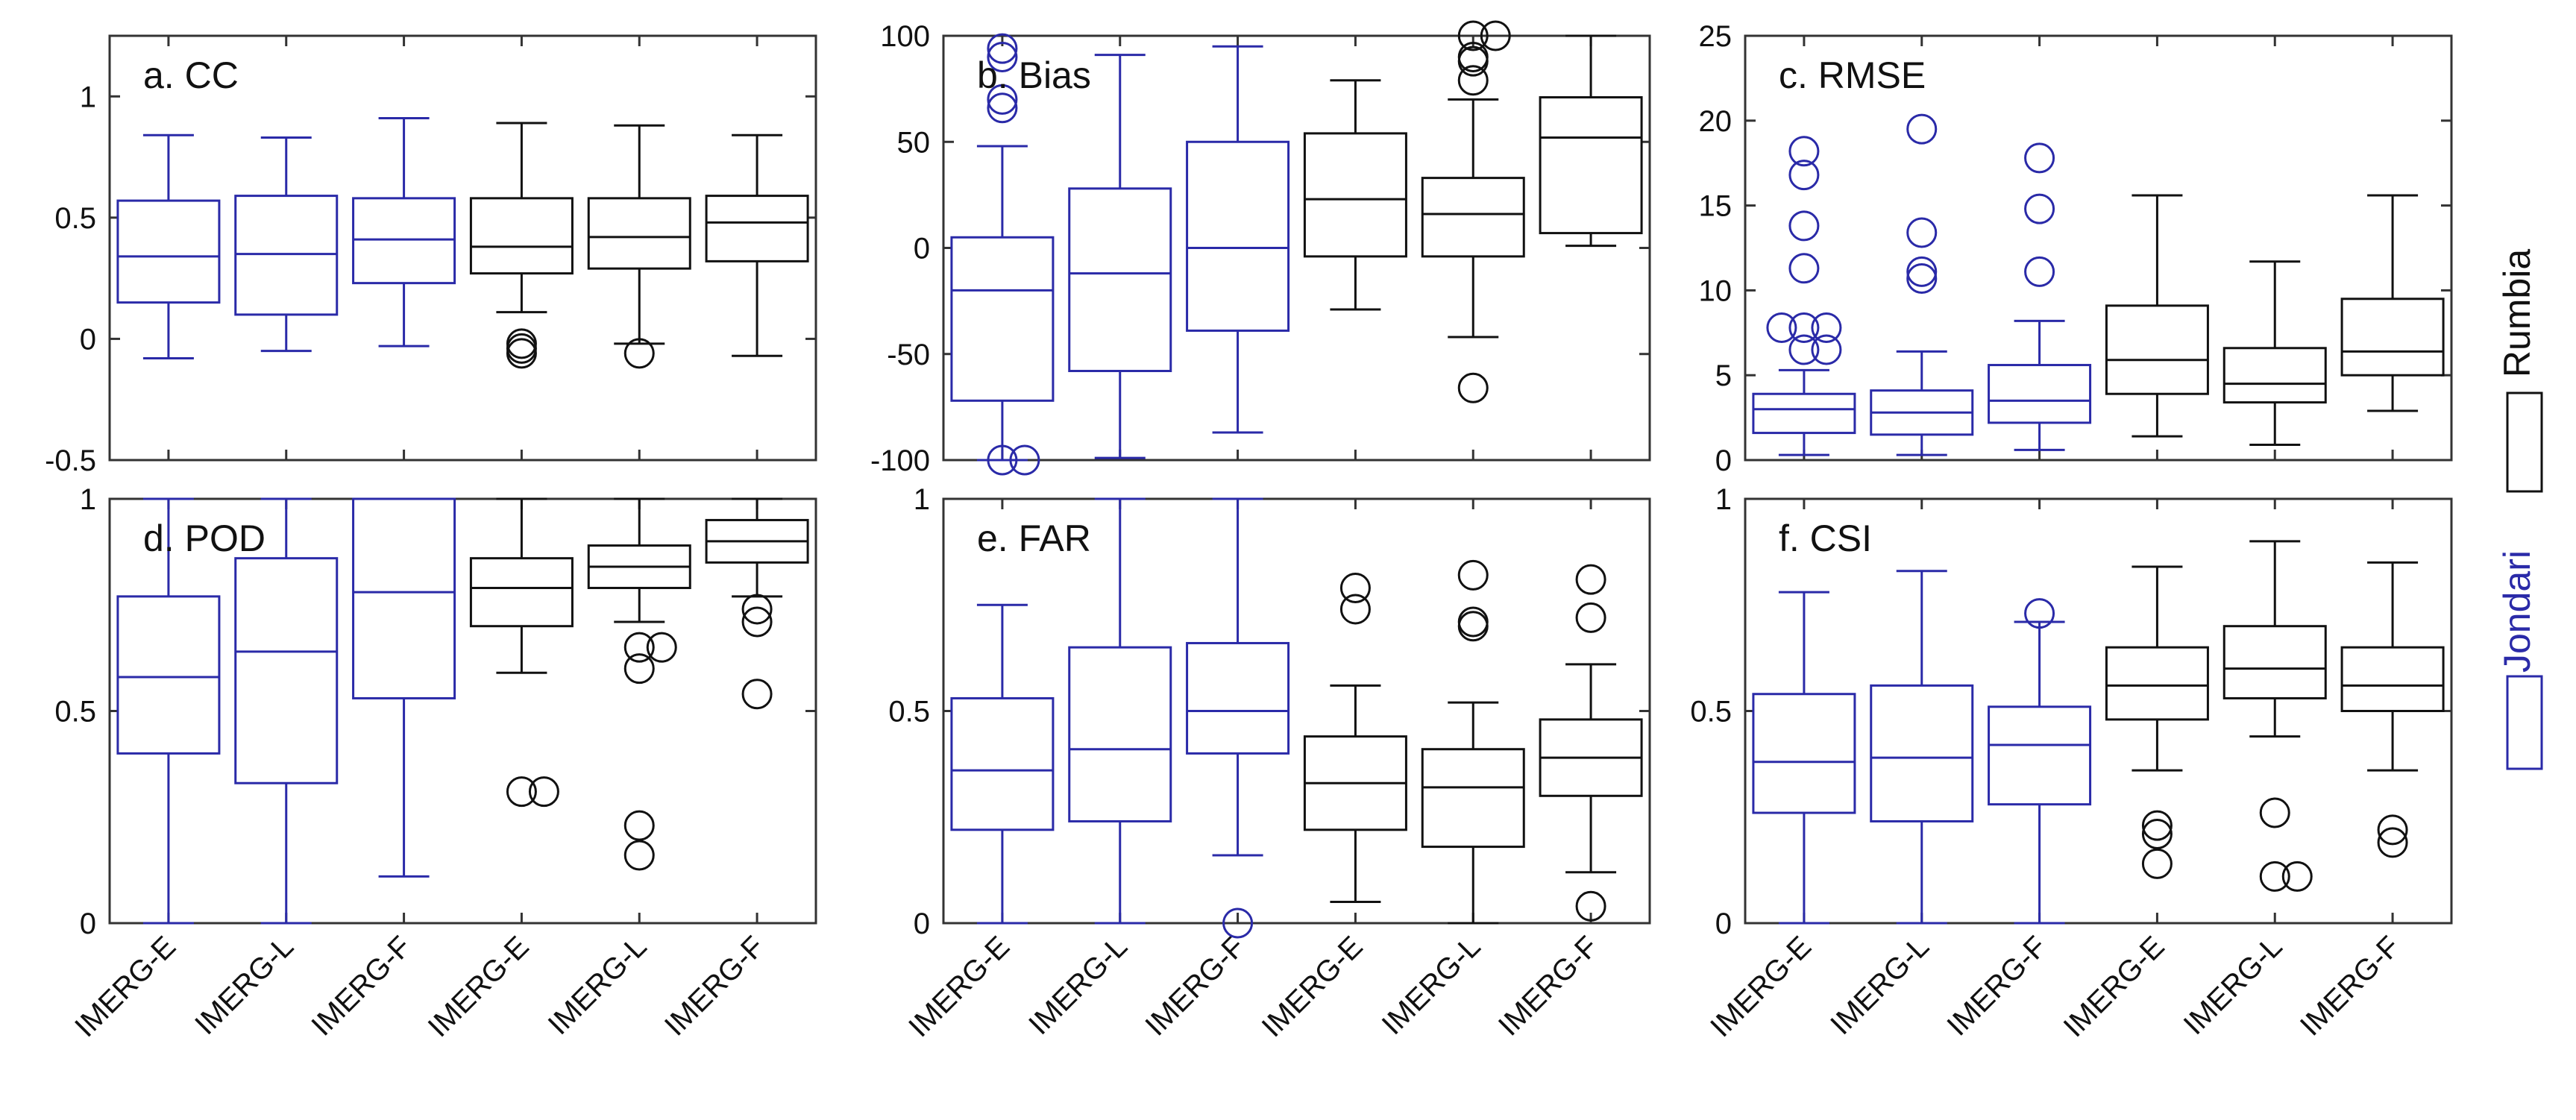  I want to click on panel-title: a. CC, so click(191, 75).